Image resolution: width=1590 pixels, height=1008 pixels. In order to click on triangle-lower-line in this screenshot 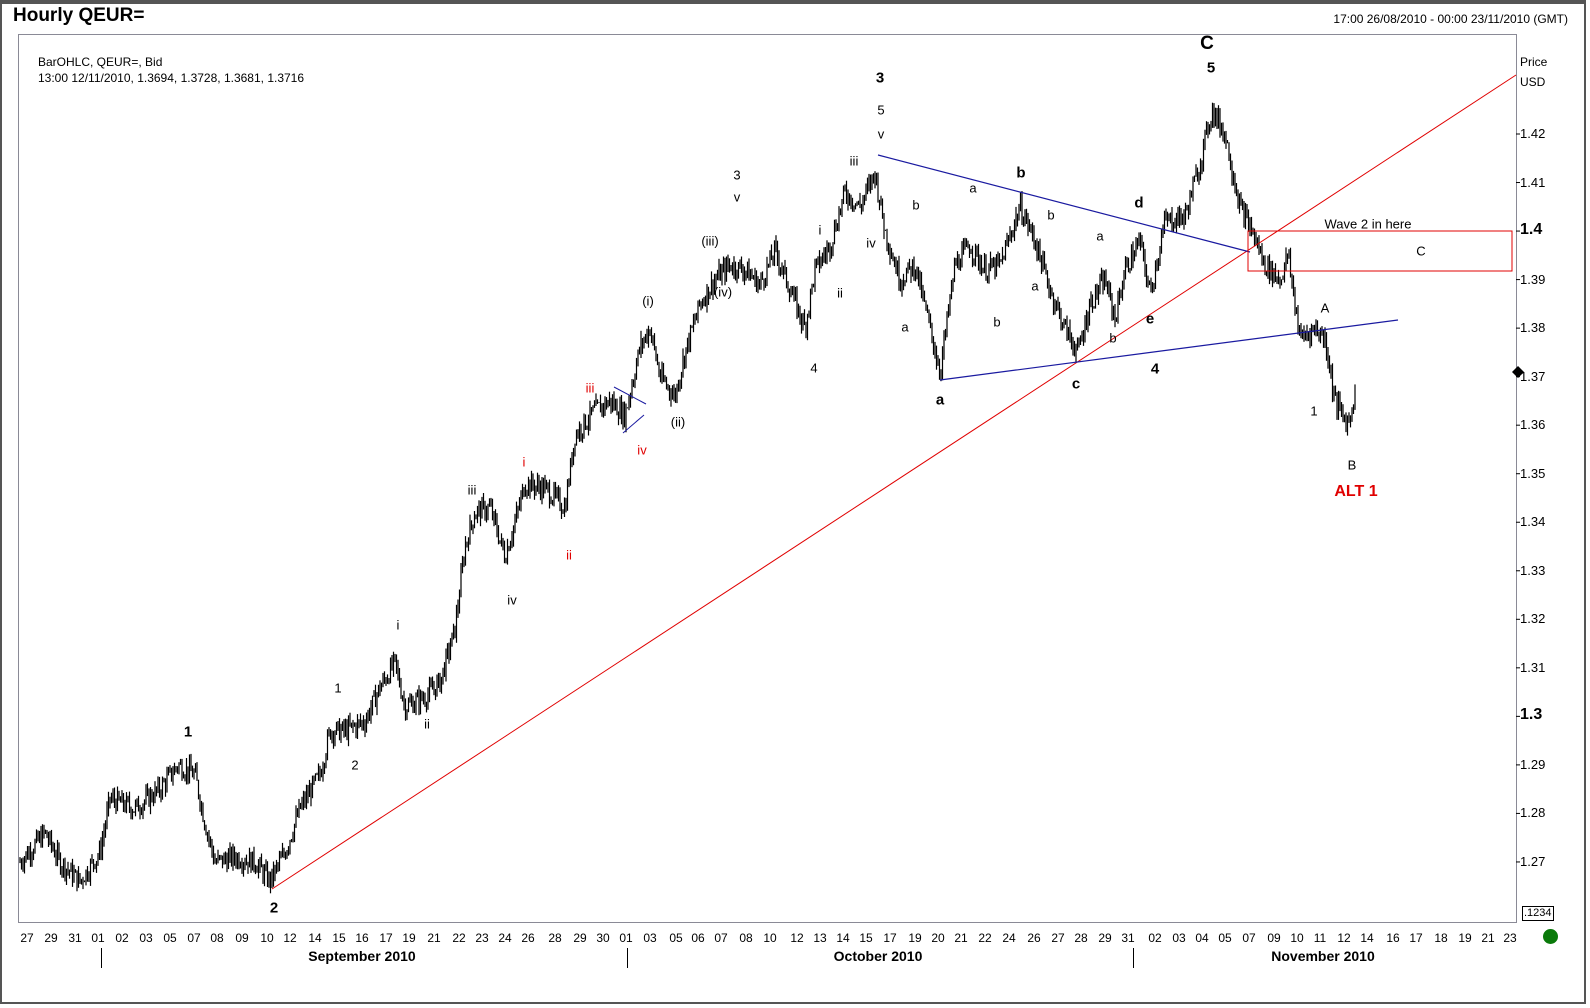, I will do `click(1169, 350)`.